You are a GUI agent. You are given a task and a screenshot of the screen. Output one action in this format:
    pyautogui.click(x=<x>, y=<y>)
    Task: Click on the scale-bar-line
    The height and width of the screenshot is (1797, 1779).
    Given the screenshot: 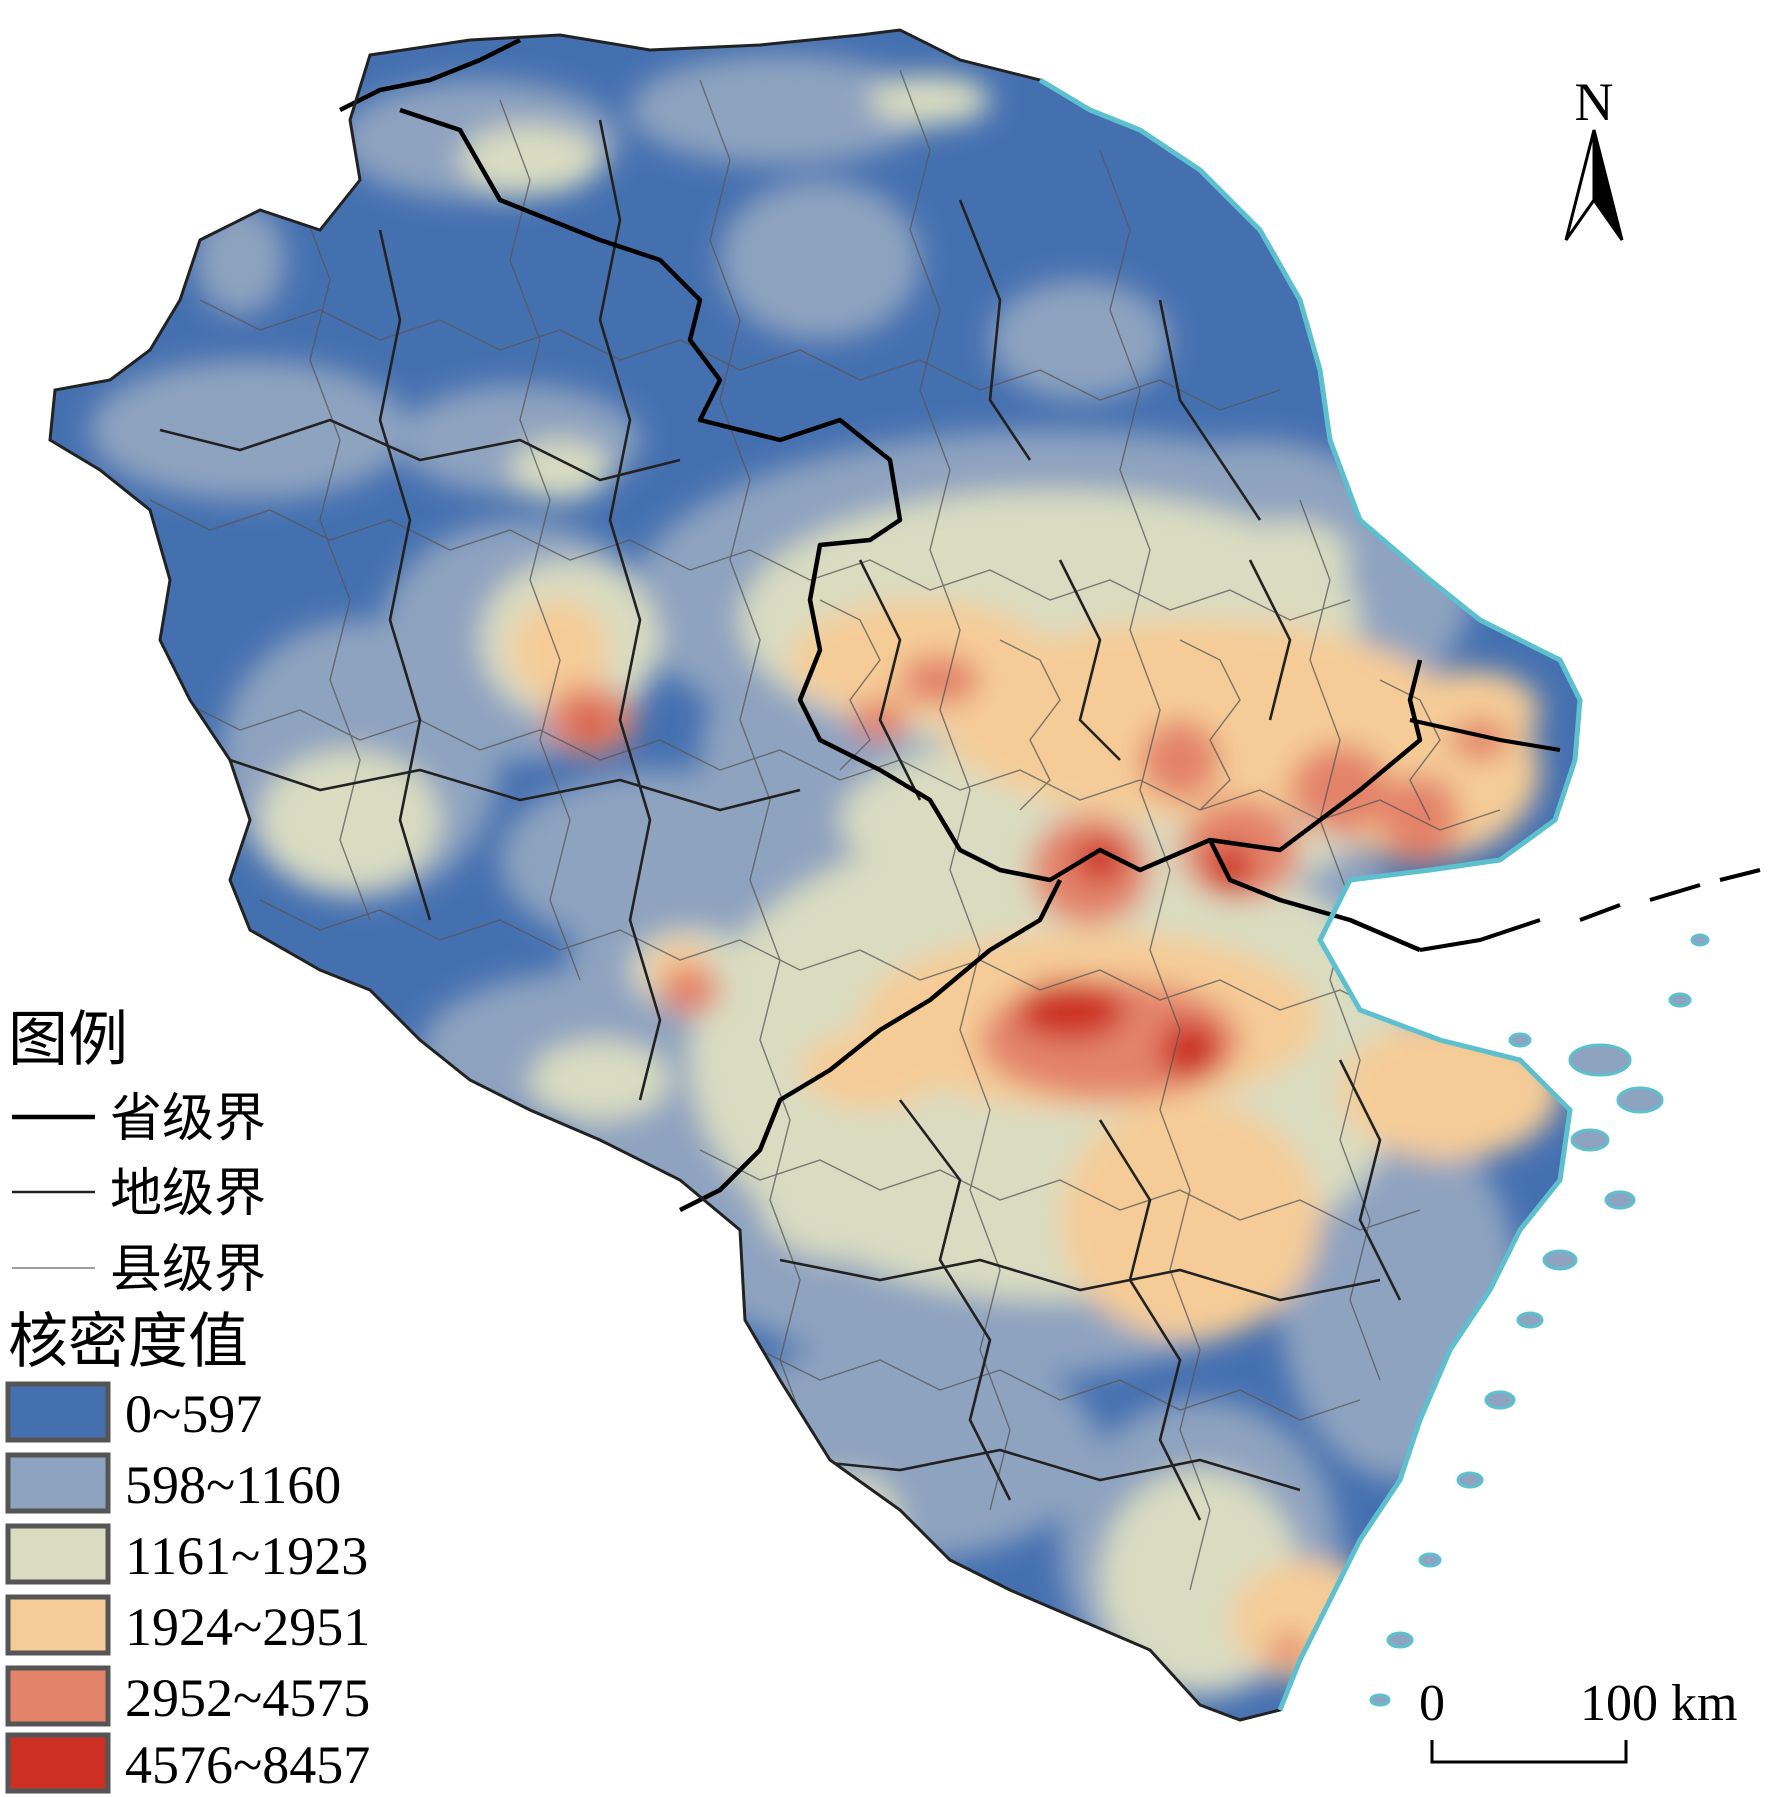 What is the action you would take?
    pyautogui.click(x=1529, y=1752)
    